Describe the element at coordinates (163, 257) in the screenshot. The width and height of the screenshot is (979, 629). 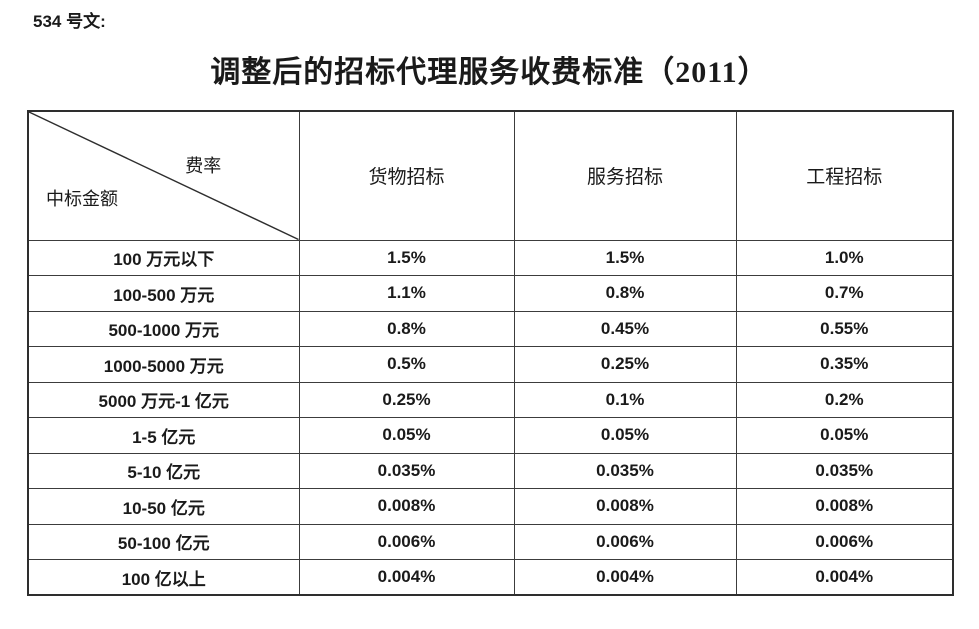
I see `row-label: 100 万元以下` at that location.